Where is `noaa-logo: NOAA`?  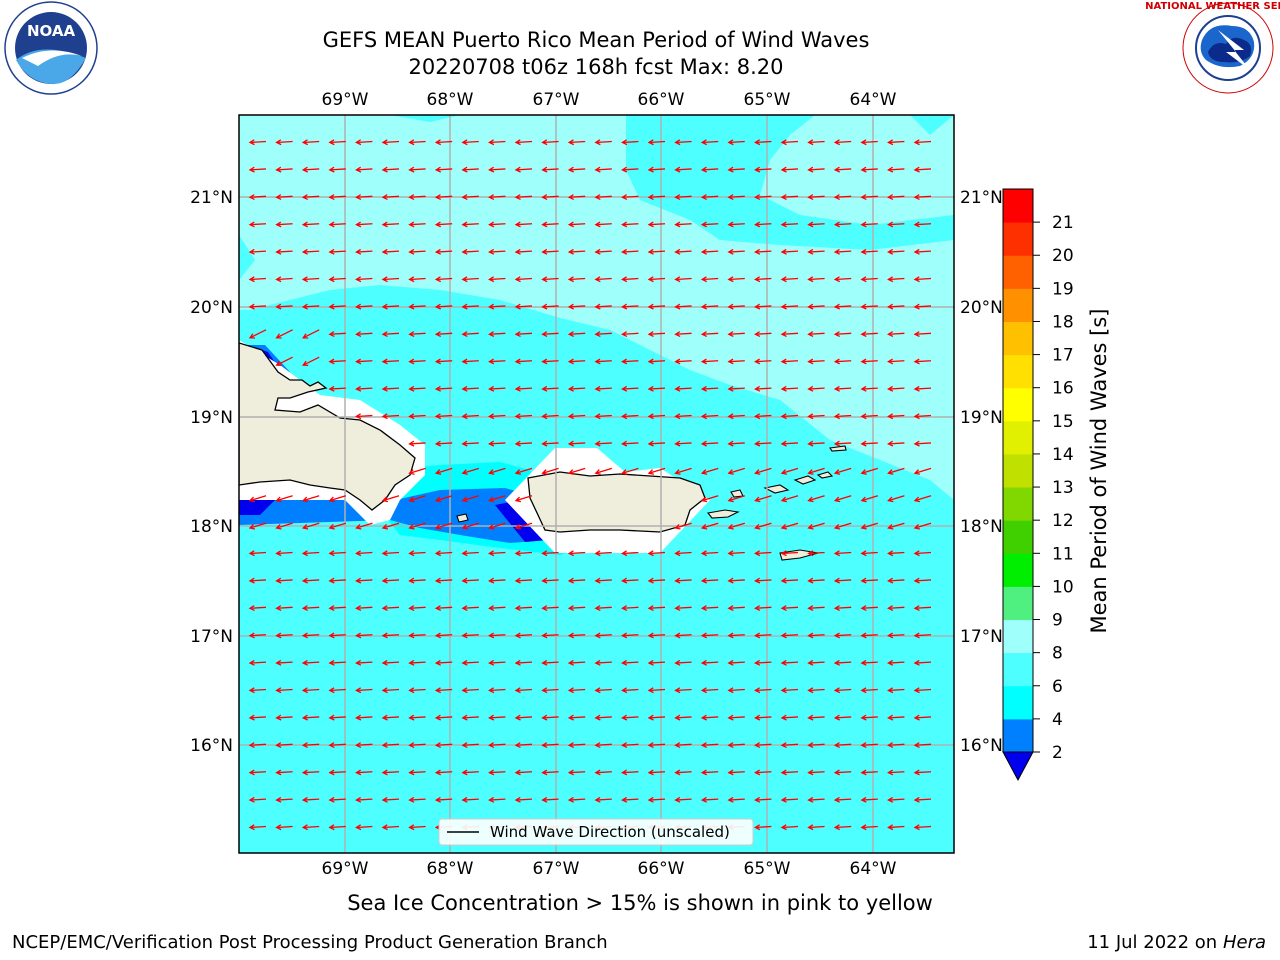
noaa-logo: NOAA is located at coordinates (51, 48).